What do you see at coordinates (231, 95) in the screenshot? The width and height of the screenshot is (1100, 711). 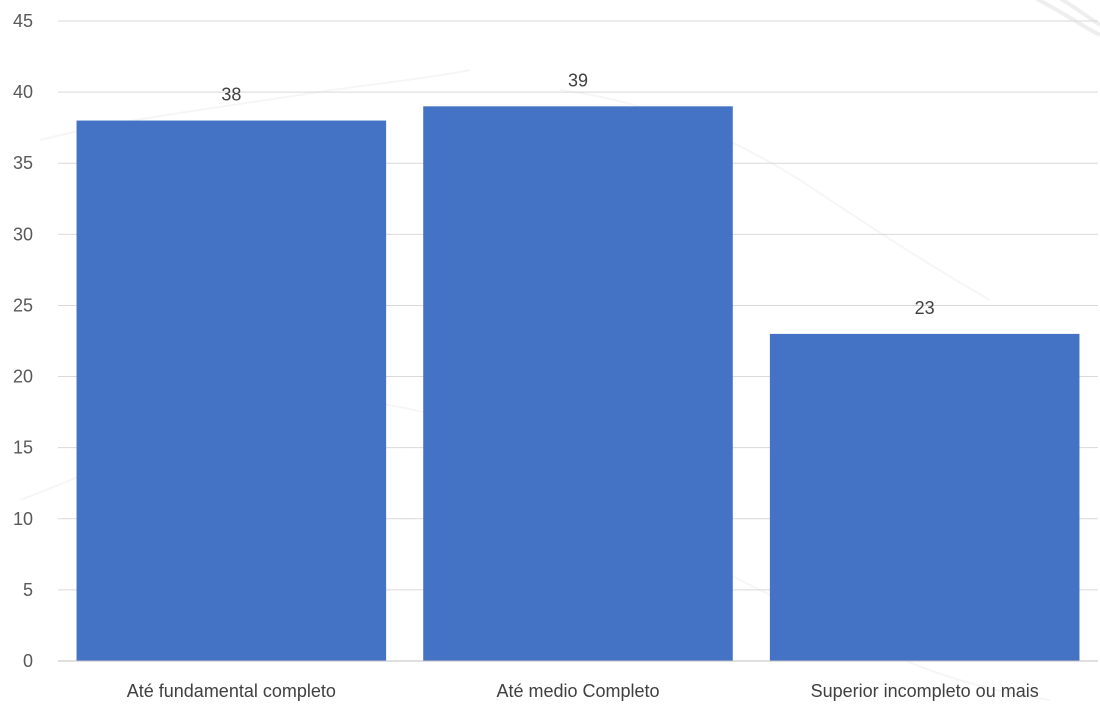 I see `data-label: 38` at bounding box center [231, 95].